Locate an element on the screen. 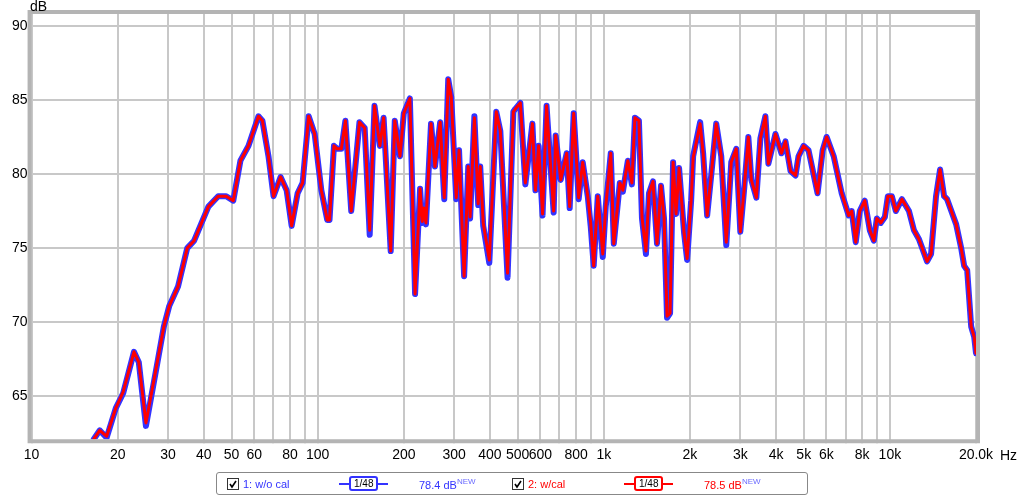  y-tick-label: 90 is located at coordinates (19, 24).